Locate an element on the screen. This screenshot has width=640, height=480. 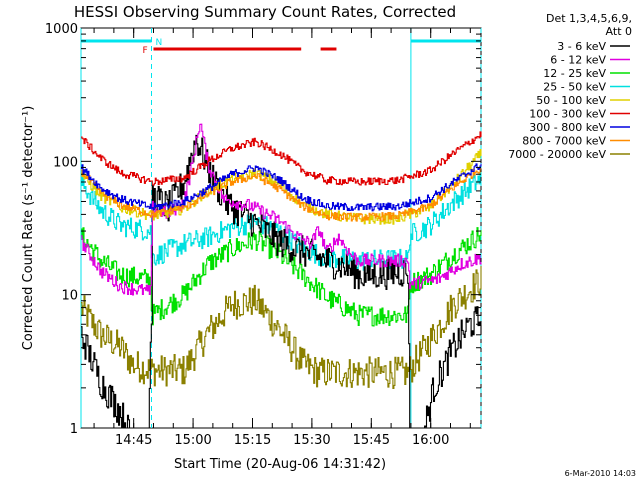
y-tick-label: 1000 is located at coordinates (61, 29).